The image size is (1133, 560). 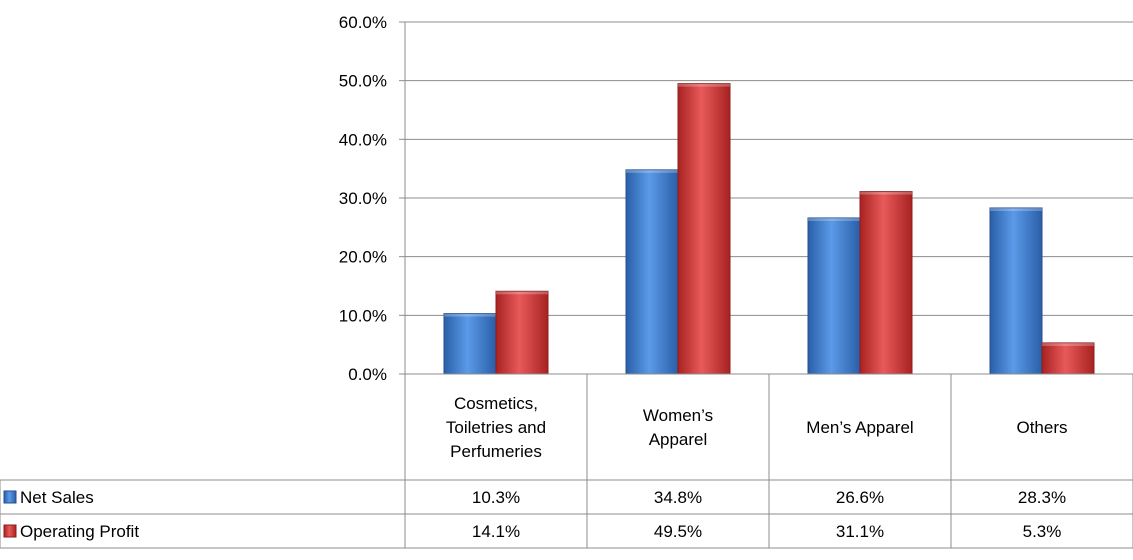 What do you see at coordinates (363, 198) in the screenshot?
I see `y-tick-label: 30.0%` at bounding box center [363, 198].